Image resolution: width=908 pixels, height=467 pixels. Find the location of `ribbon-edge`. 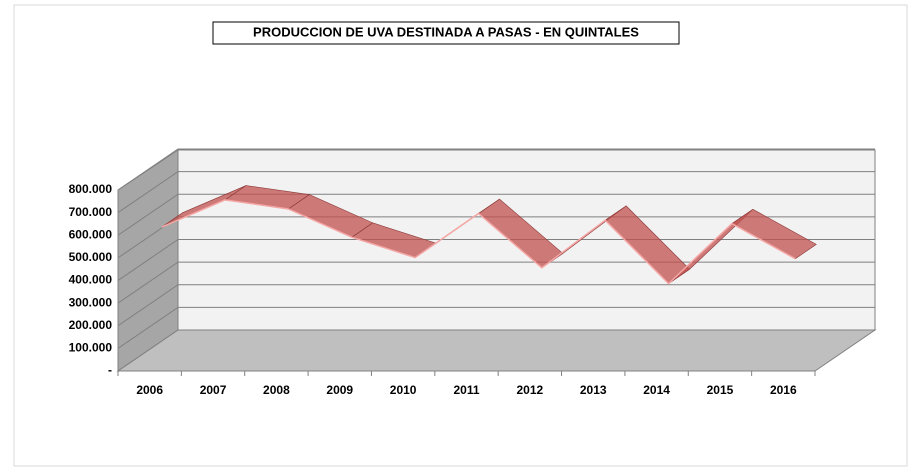

ribbon-edge is located at coordinates (478, 242).